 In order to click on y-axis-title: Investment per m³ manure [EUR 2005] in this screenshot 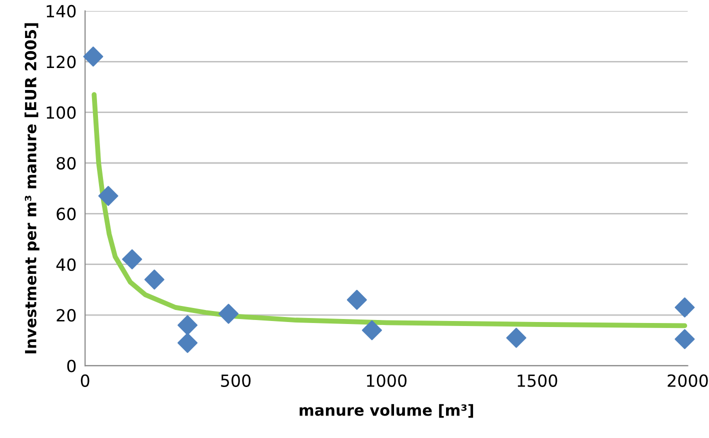, I will do `click(32, 188)`.